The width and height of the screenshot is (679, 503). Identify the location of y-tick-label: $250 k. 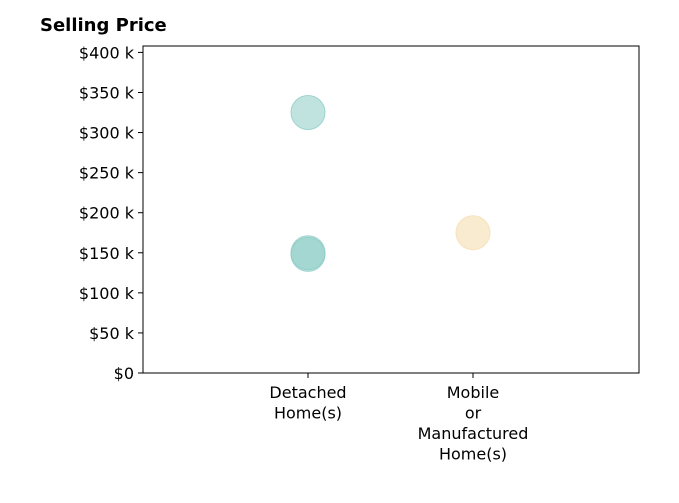
(107, 173).